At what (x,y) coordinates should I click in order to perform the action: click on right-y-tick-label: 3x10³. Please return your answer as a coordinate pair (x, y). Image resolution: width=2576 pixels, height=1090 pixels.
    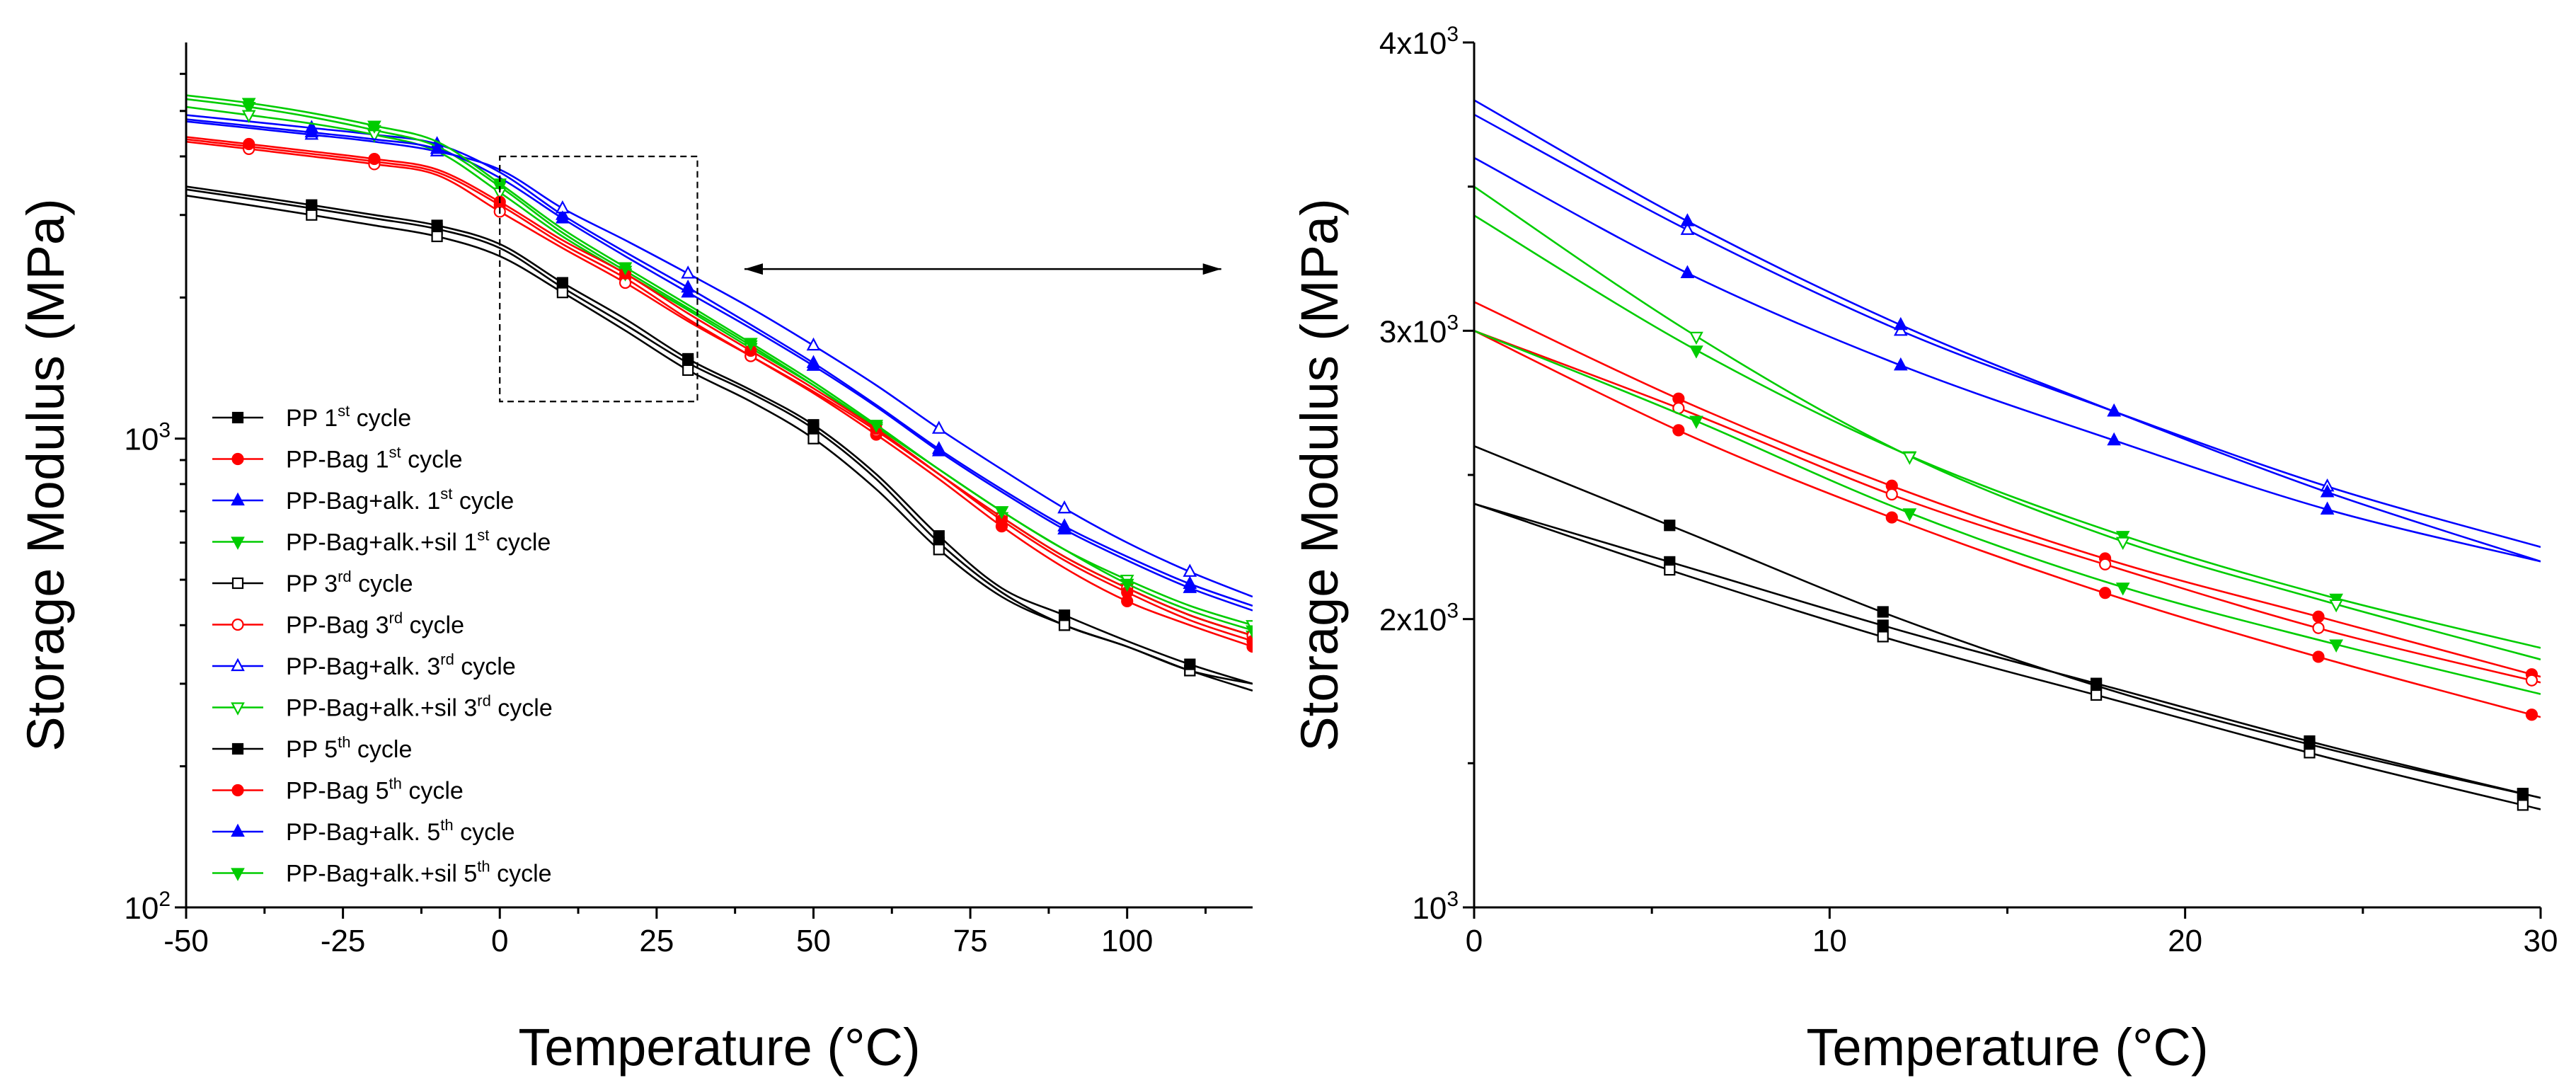
    Looking at the image, I should click on (1419, 330).